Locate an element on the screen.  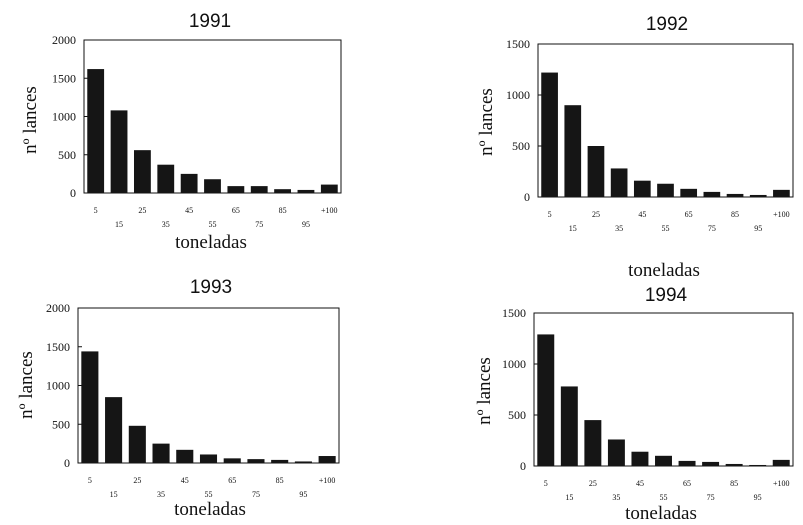
chart-title: 1992 is located at coordinates (667, 24).